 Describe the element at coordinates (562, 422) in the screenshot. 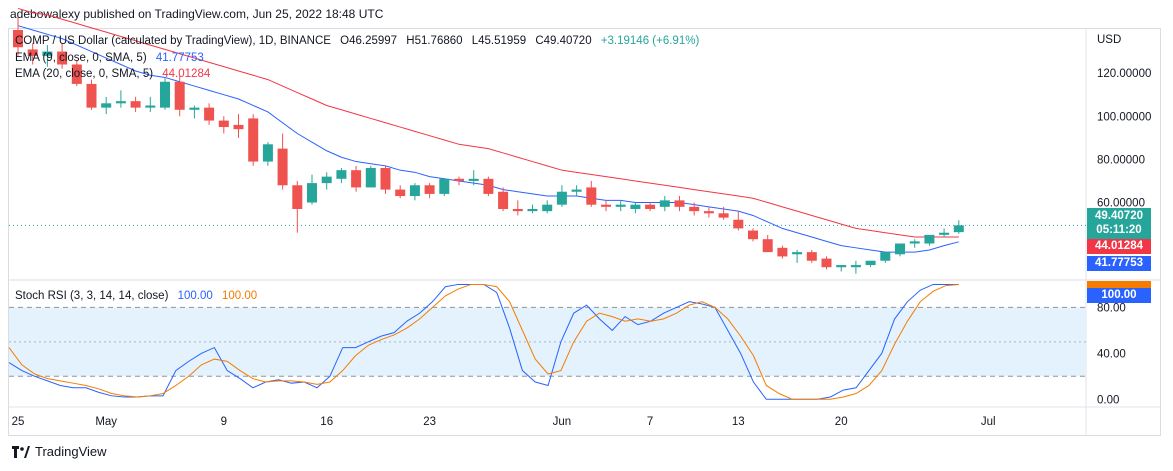

I see `time-axis-tick: Jun` at that location.